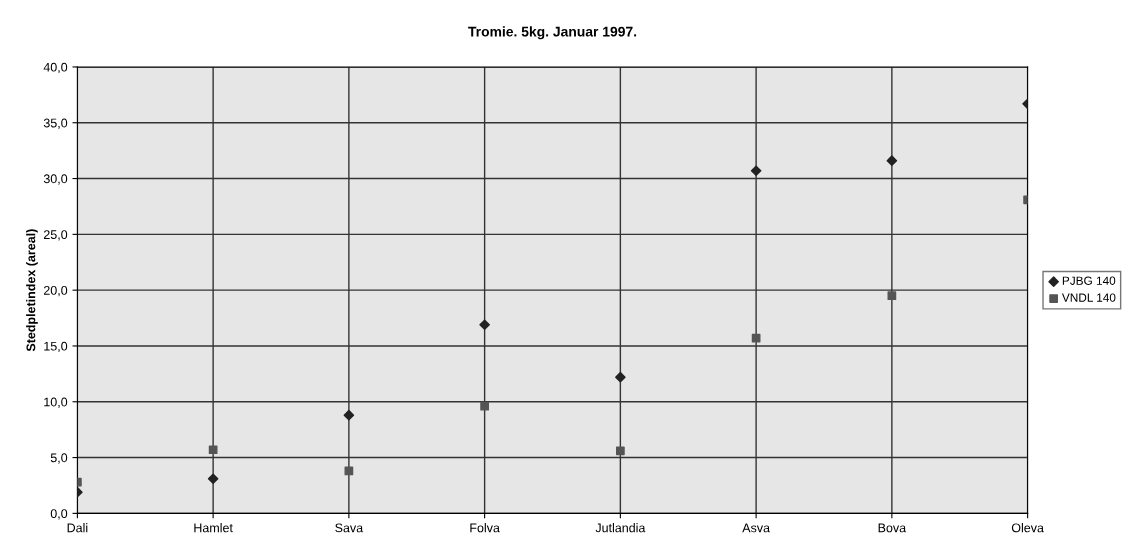  What do you see at coordinates (756, 528) in the screenshot?
I see `x-tick-label: Asva` at bounding box center [756, 528].